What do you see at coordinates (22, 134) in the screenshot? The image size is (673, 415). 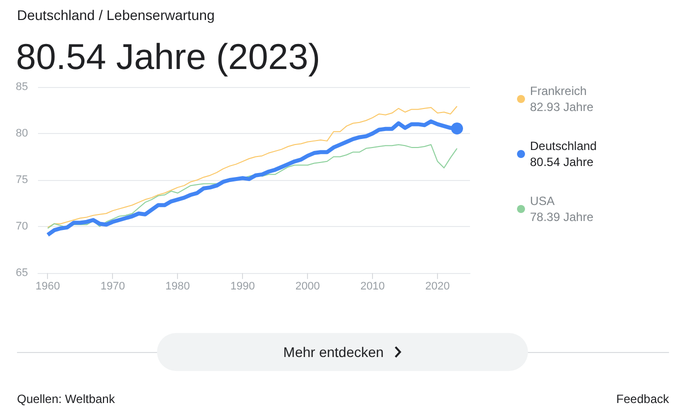 I see `y-tick-label: 80` at bounding box center [22, 134].